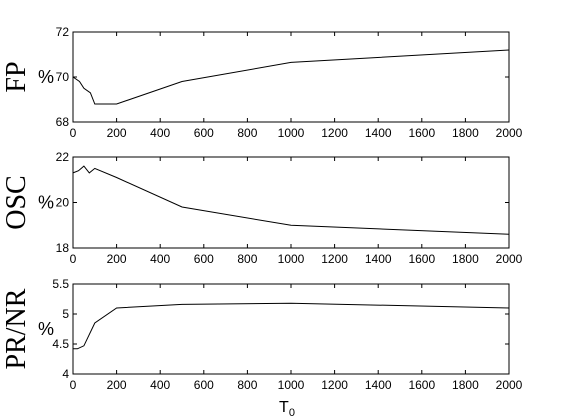 The height and width of the screenshot is (420, 561). Describe the element at coordinates (63, 248) in the screenshot. I see `y-tick-label: 18` at that location.